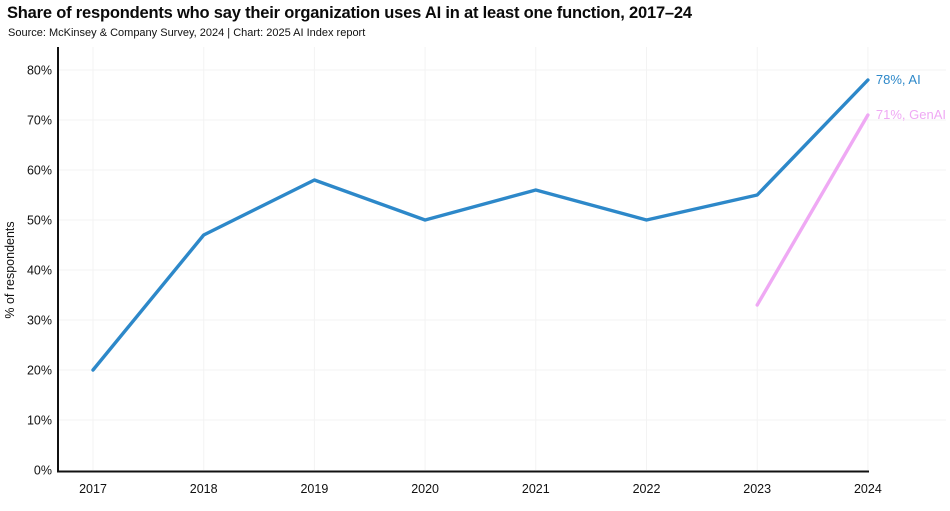  What do you see at coordinates (39, 71) in the screenshot?
I see `y-tick-label: 80%` at bounding box center [39, 71].